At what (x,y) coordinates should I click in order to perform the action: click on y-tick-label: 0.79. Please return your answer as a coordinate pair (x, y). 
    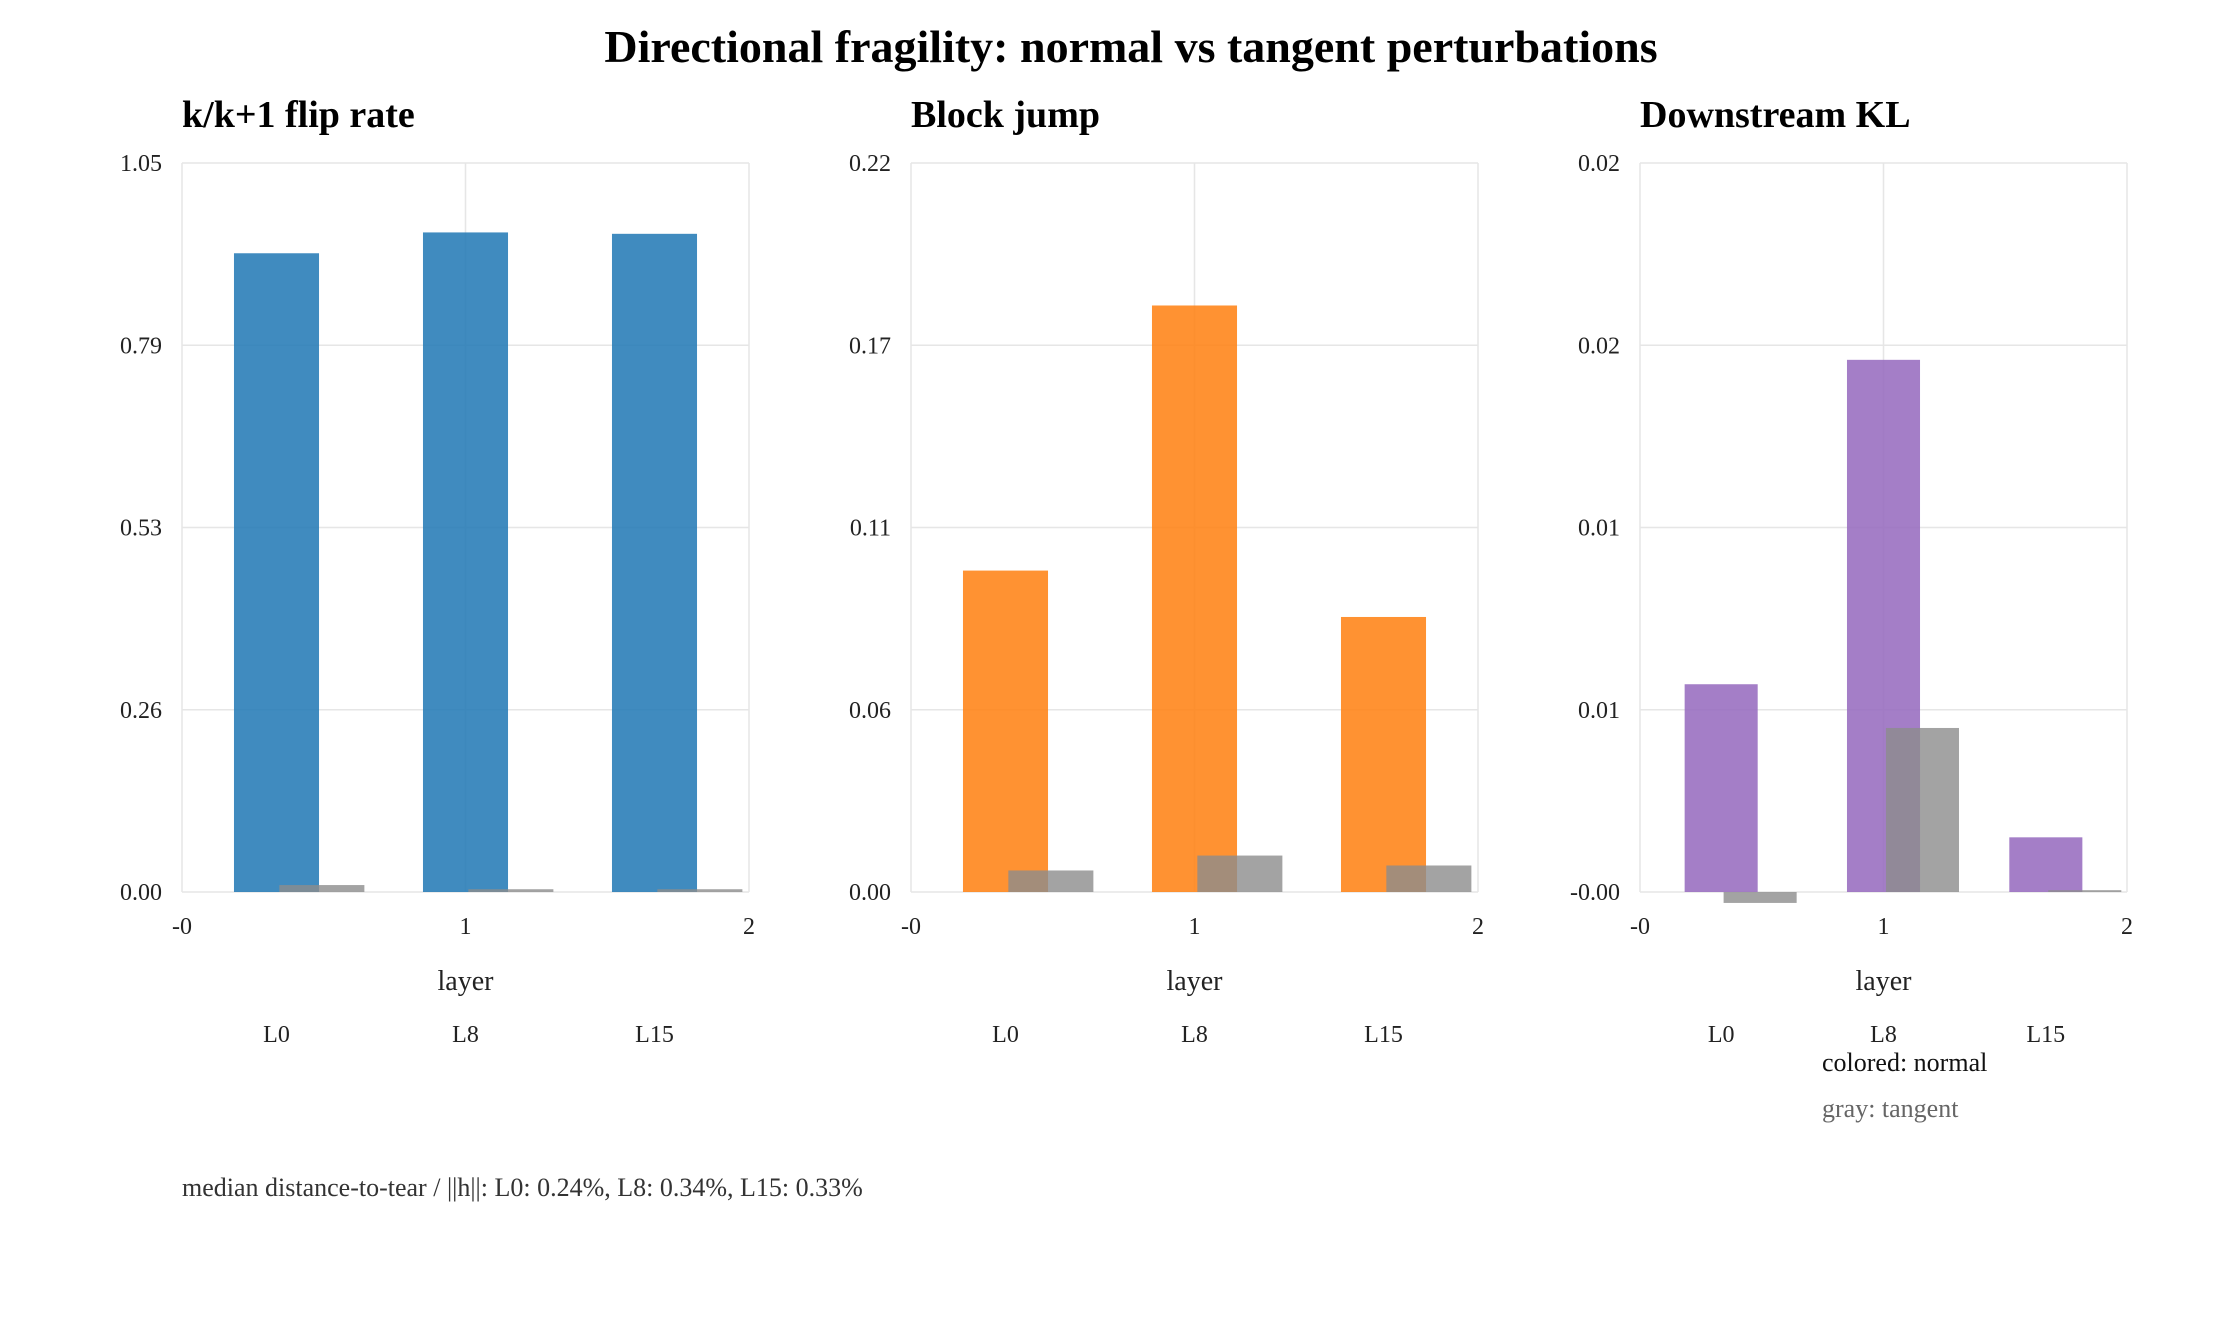
    Looking at the image, I should click on (141, 346).